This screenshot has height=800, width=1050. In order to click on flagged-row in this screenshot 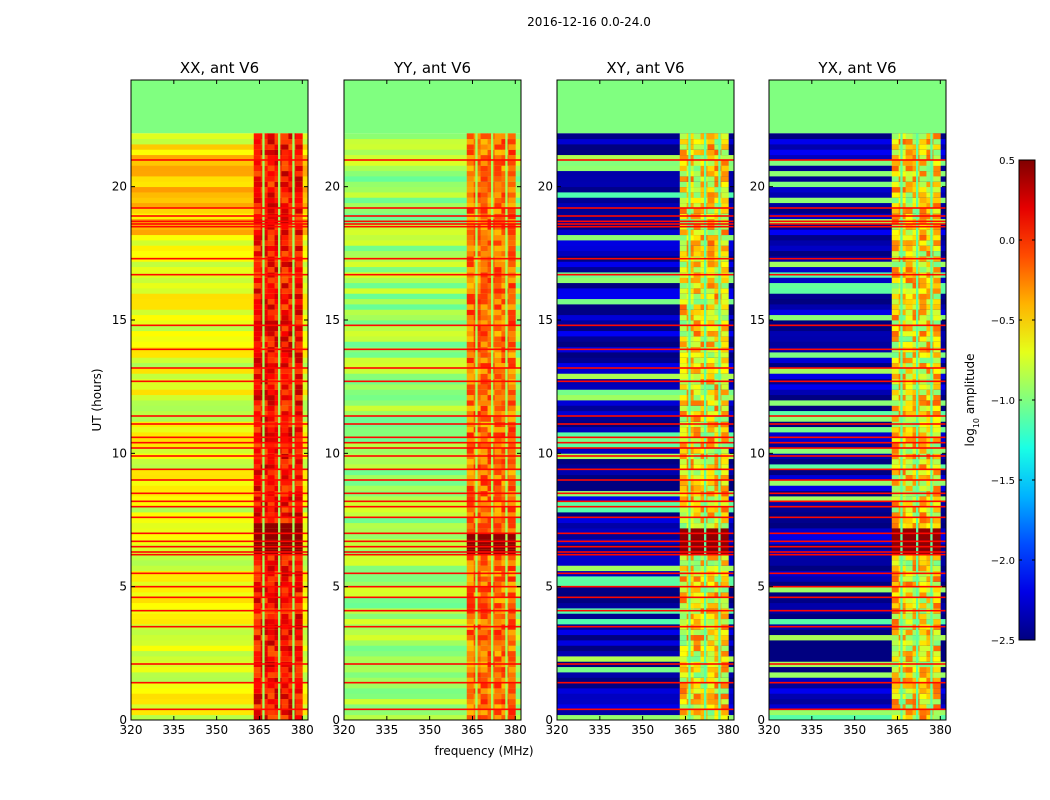, I will do `click(645, 541)`.